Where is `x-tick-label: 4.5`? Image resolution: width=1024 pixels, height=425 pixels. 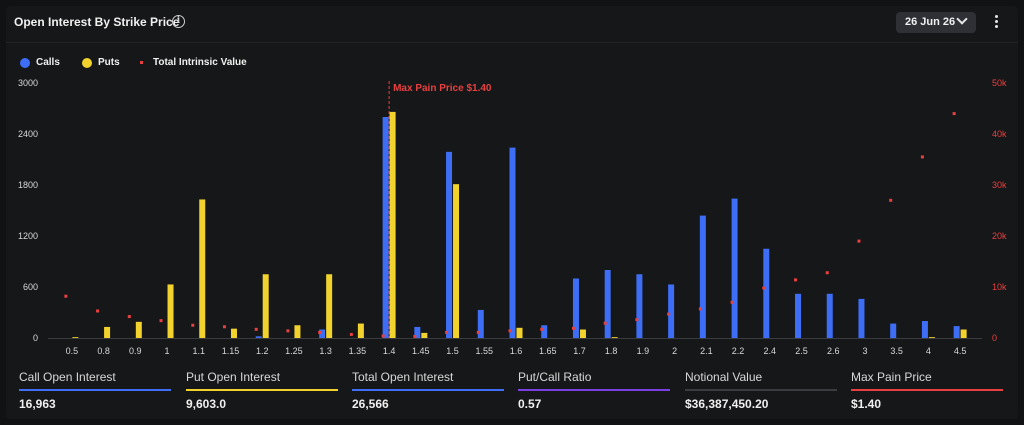 x-tick-label: 4.5 is located at coordinates (960, 351).